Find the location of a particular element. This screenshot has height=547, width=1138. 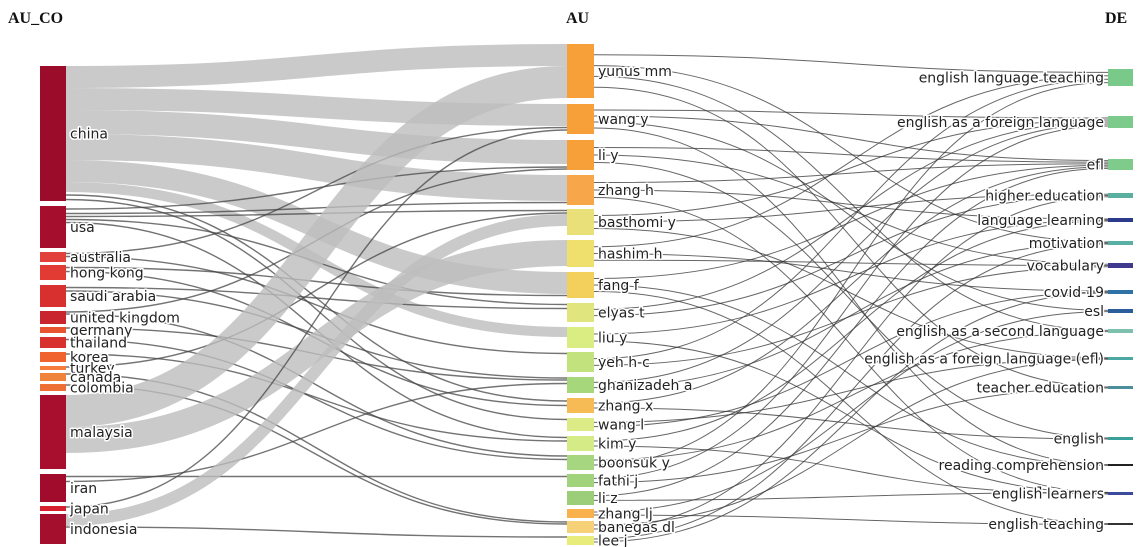

country-node-japan: japan is located at coordinates (75, 509).